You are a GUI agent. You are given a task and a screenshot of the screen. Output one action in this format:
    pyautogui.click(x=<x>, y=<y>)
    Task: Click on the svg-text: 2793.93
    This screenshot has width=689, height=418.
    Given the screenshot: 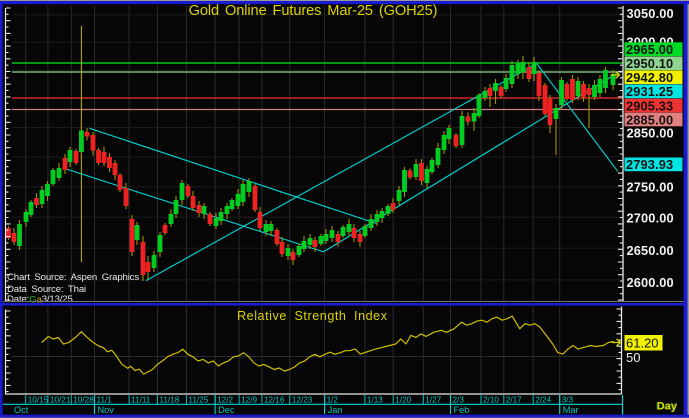 What is the action you would take?
    pyautogui.click(x=649, y=164)
    